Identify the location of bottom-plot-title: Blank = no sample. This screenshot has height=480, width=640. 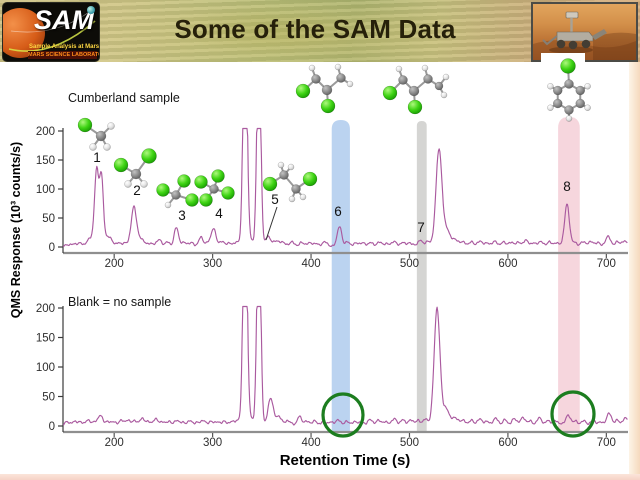
(120, 302).